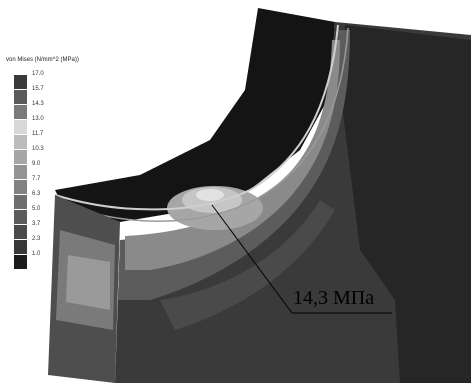  I want to click on legend-row: 1.0, so click(34, 260).